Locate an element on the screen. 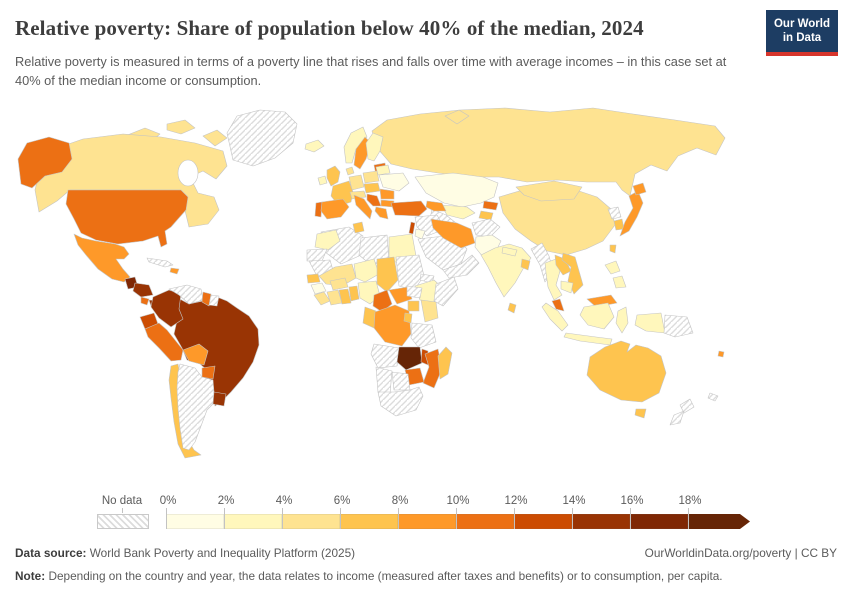  country-somalia is located at coordinates (446, 291).